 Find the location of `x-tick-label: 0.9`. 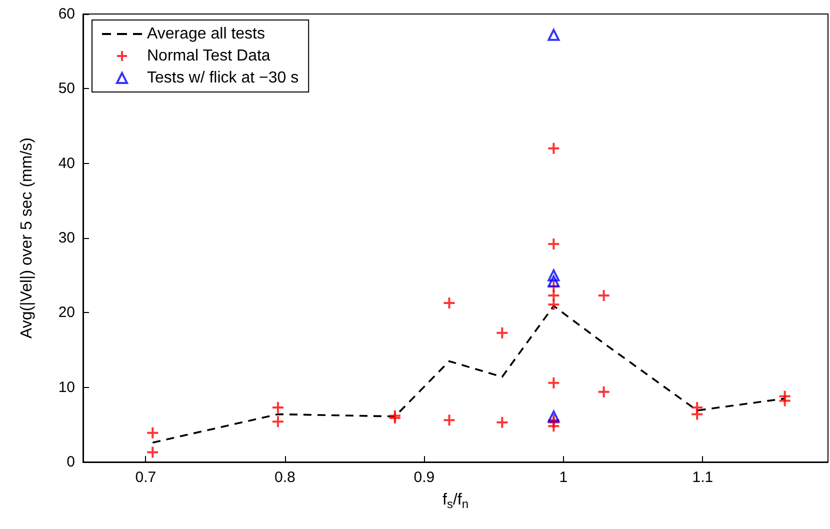

x-tick-label: 0.9 is located at coordinates (424, 477).